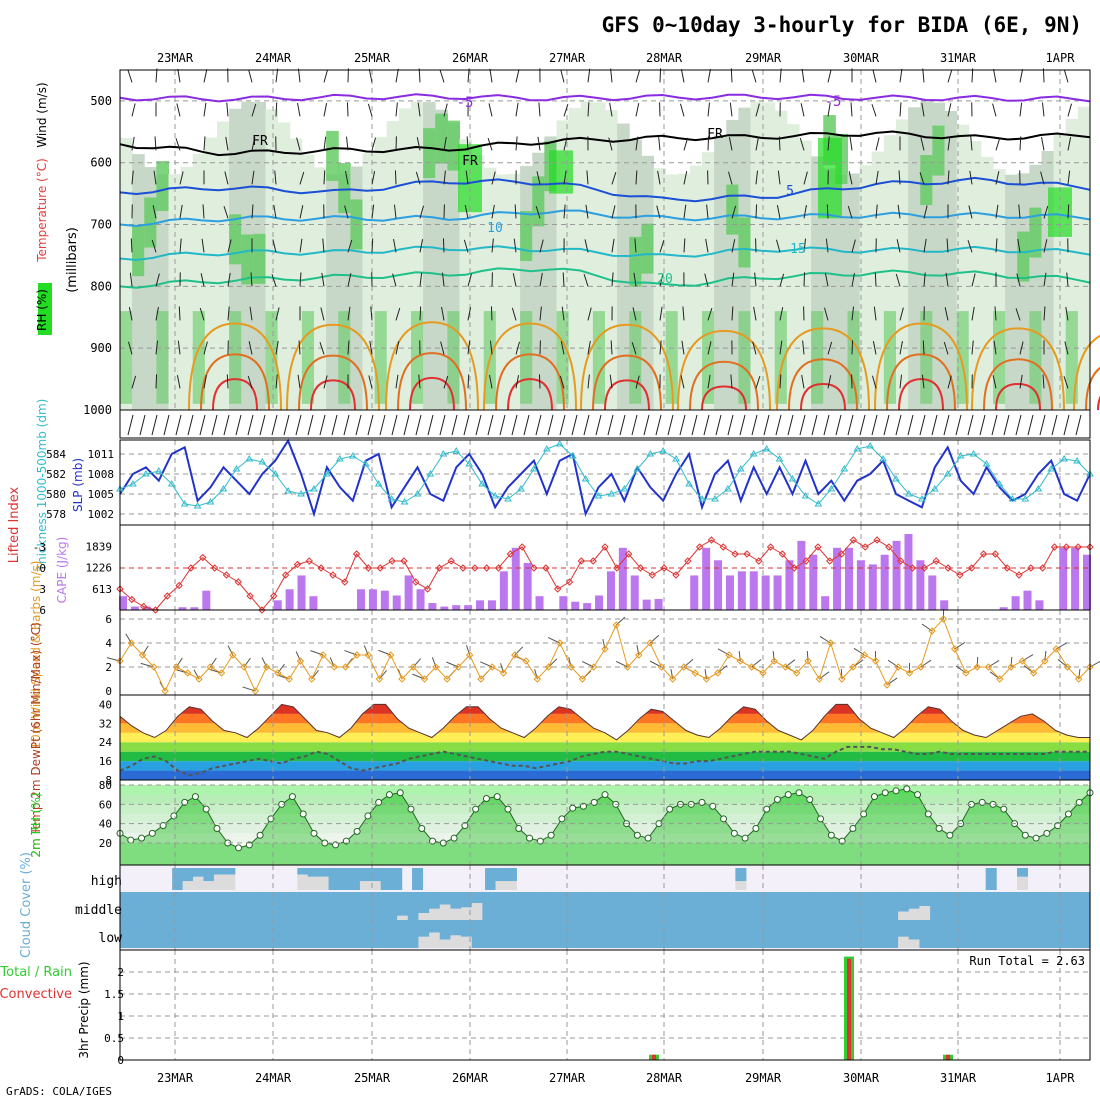 The image size is (1100, 1100). What do you see at coordinates (605, 828) in the screenshot?
I see `rh2m-band` at bounding box center [605, 828].